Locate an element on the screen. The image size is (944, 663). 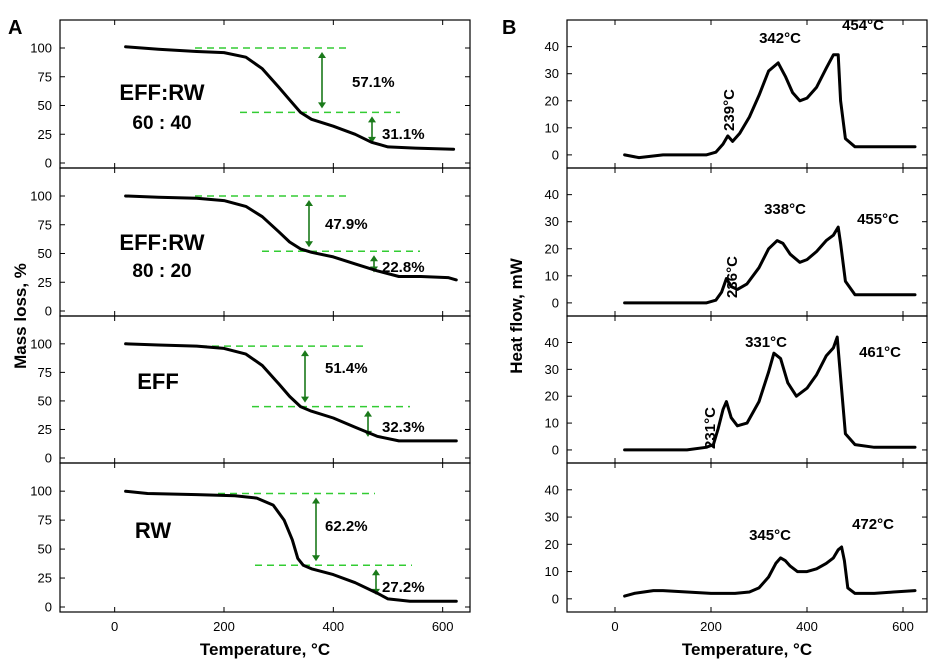
peak-label: 338°C is located at coordinates (785, 209).